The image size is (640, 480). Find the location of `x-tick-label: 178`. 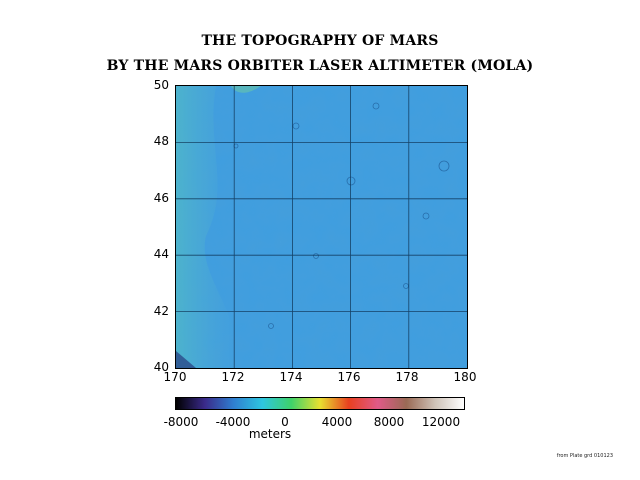

x-tick-label: 178 is located at coordinates (407, 377).